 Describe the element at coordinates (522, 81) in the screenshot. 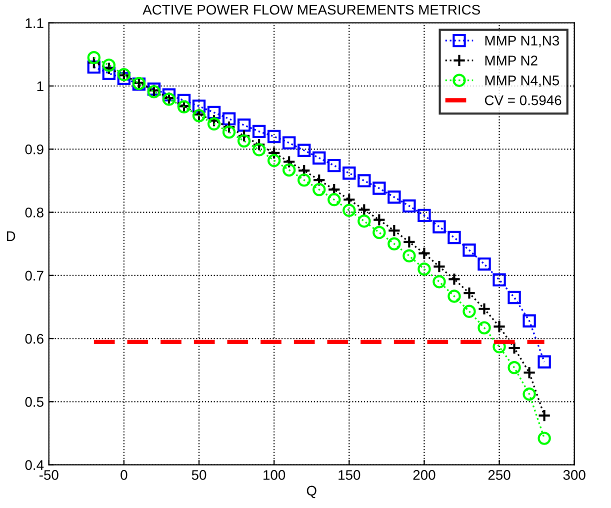

I see `legend-label: MMP N4,N5` at that location.